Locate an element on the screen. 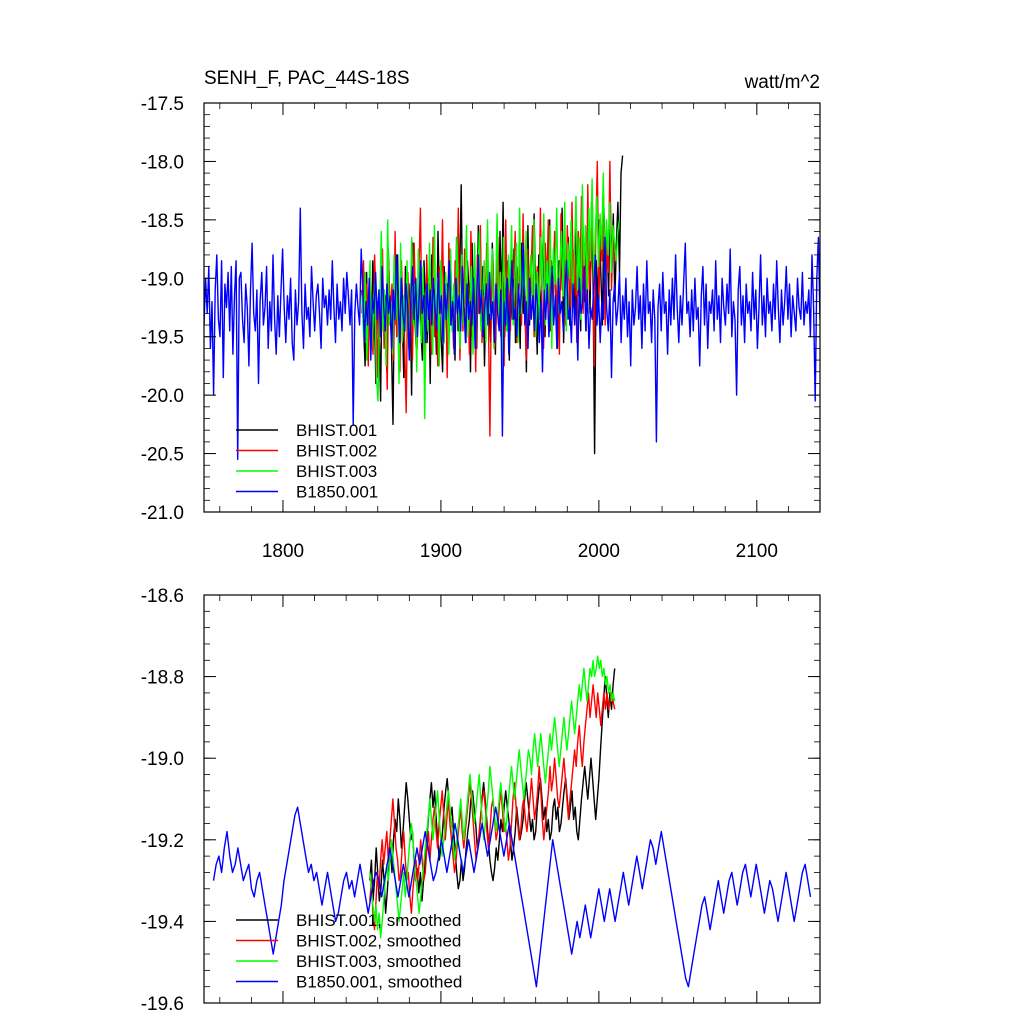 The width and height of the screenshot is (1024, 1024). legend-label: BHIST.001 is located at coordinates (336, 430).